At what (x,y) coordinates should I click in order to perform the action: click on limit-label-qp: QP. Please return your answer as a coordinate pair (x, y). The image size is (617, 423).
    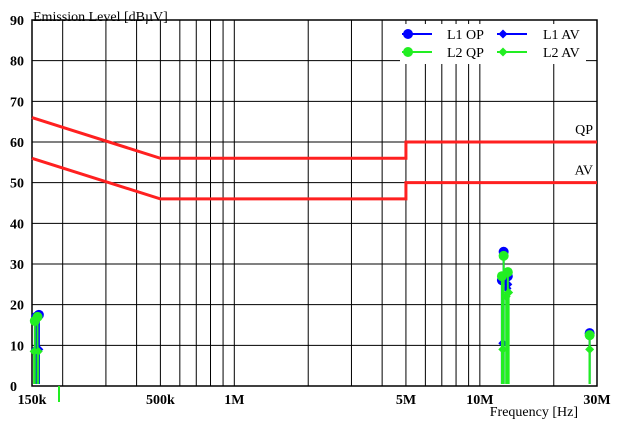
    Looking at the image, I should click on (584, 130).